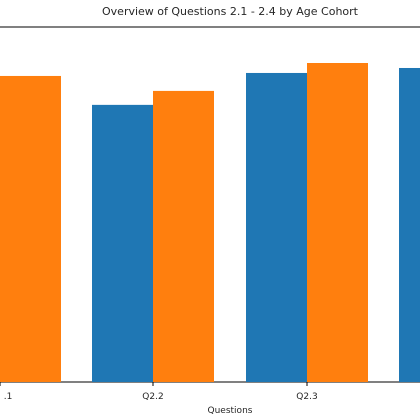  Describe the element at coordinates (152, 397) in the screenshot. I see `x-tick-label: Q2.2` at that location.